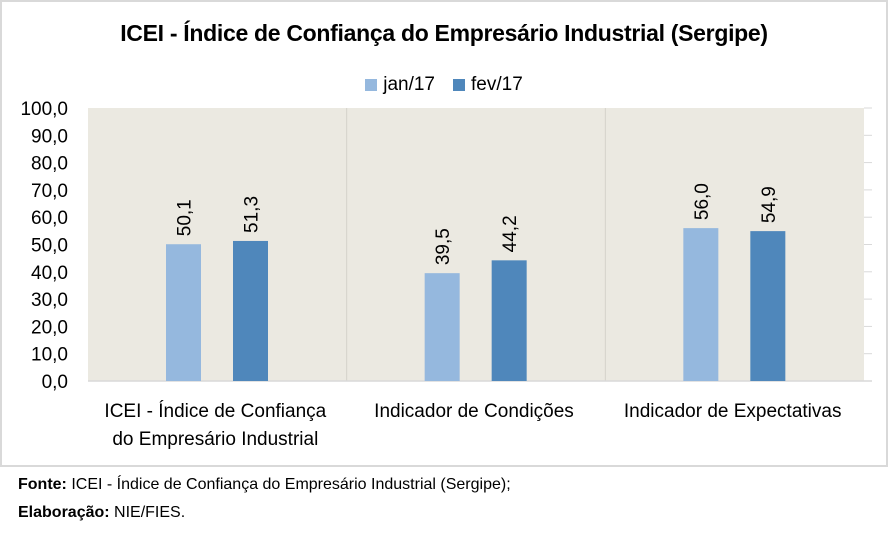 The image size is (888, 548). Describe the element at coordinates (459, 85) in the screenshot. I see `legend-swatch-fev` at that location.